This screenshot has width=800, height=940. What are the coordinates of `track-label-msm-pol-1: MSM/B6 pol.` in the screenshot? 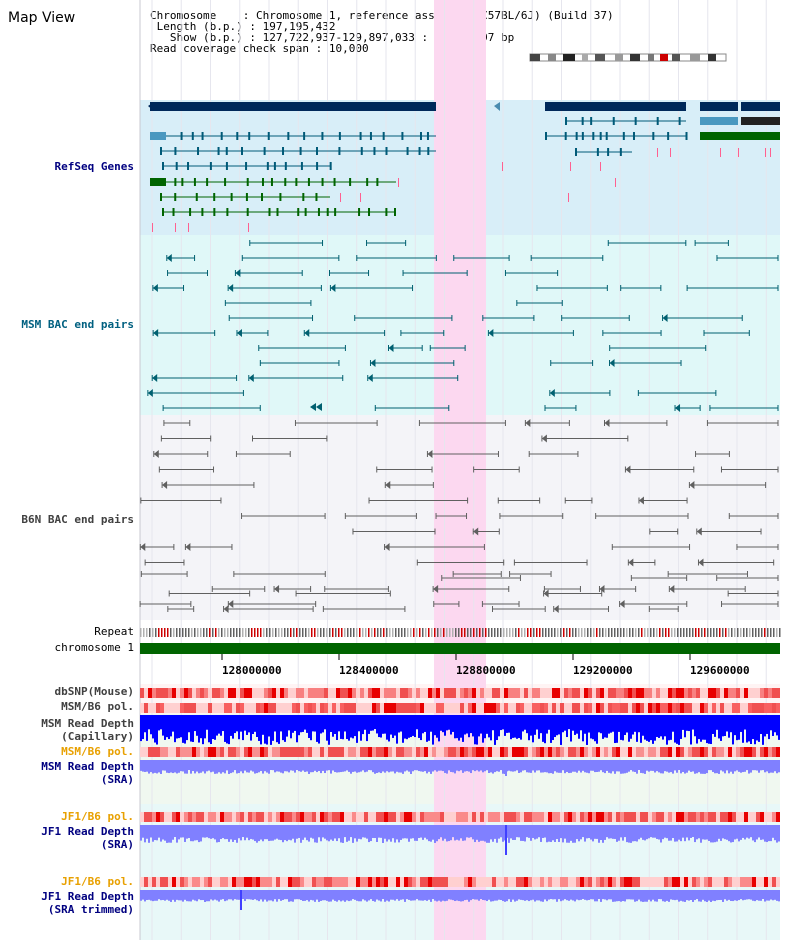 It's located at (97, 706).